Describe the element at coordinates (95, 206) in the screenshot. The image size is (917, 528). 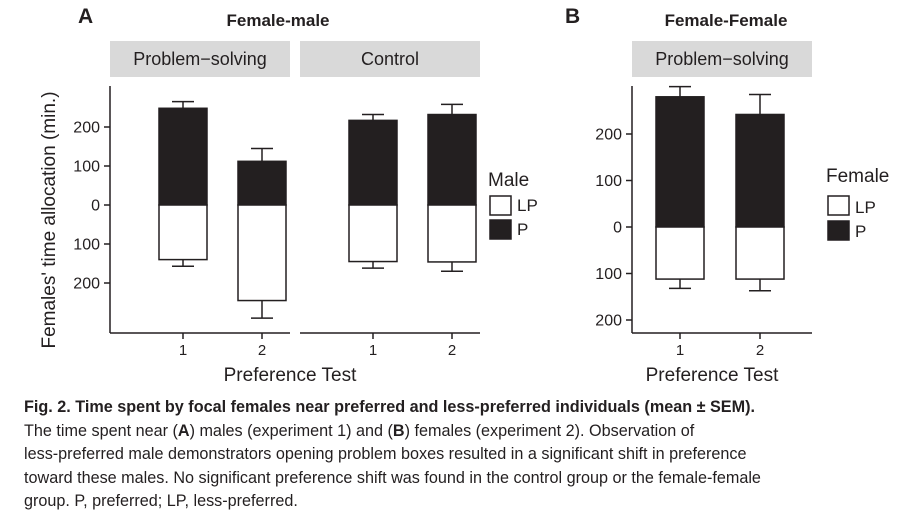
I see `panel-a-y-tick-label-2: 0` at that location.